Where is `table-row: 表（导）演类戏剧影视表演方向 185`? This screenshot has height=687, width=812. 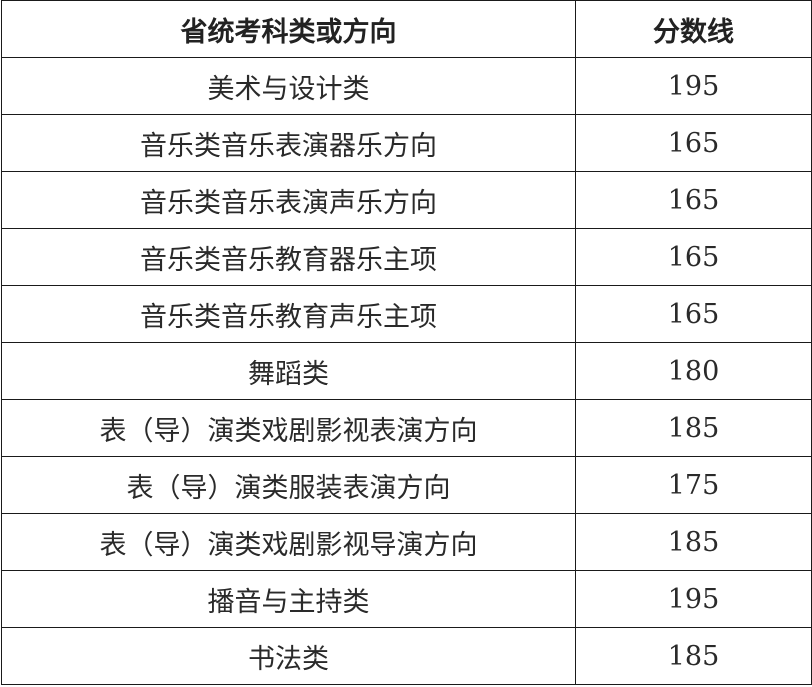 table-row: 表（导）演类戏剧影视表演方向 185 is located at coordinates (406, 428).